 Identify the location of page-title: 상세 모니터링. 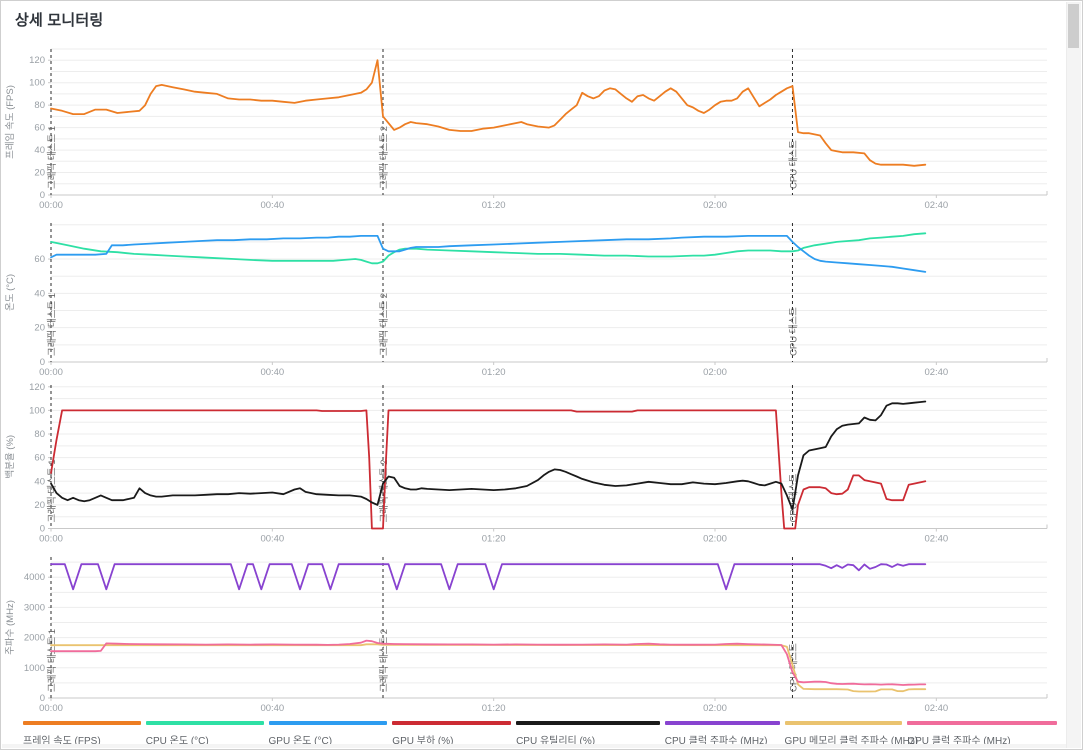
(59, 20).